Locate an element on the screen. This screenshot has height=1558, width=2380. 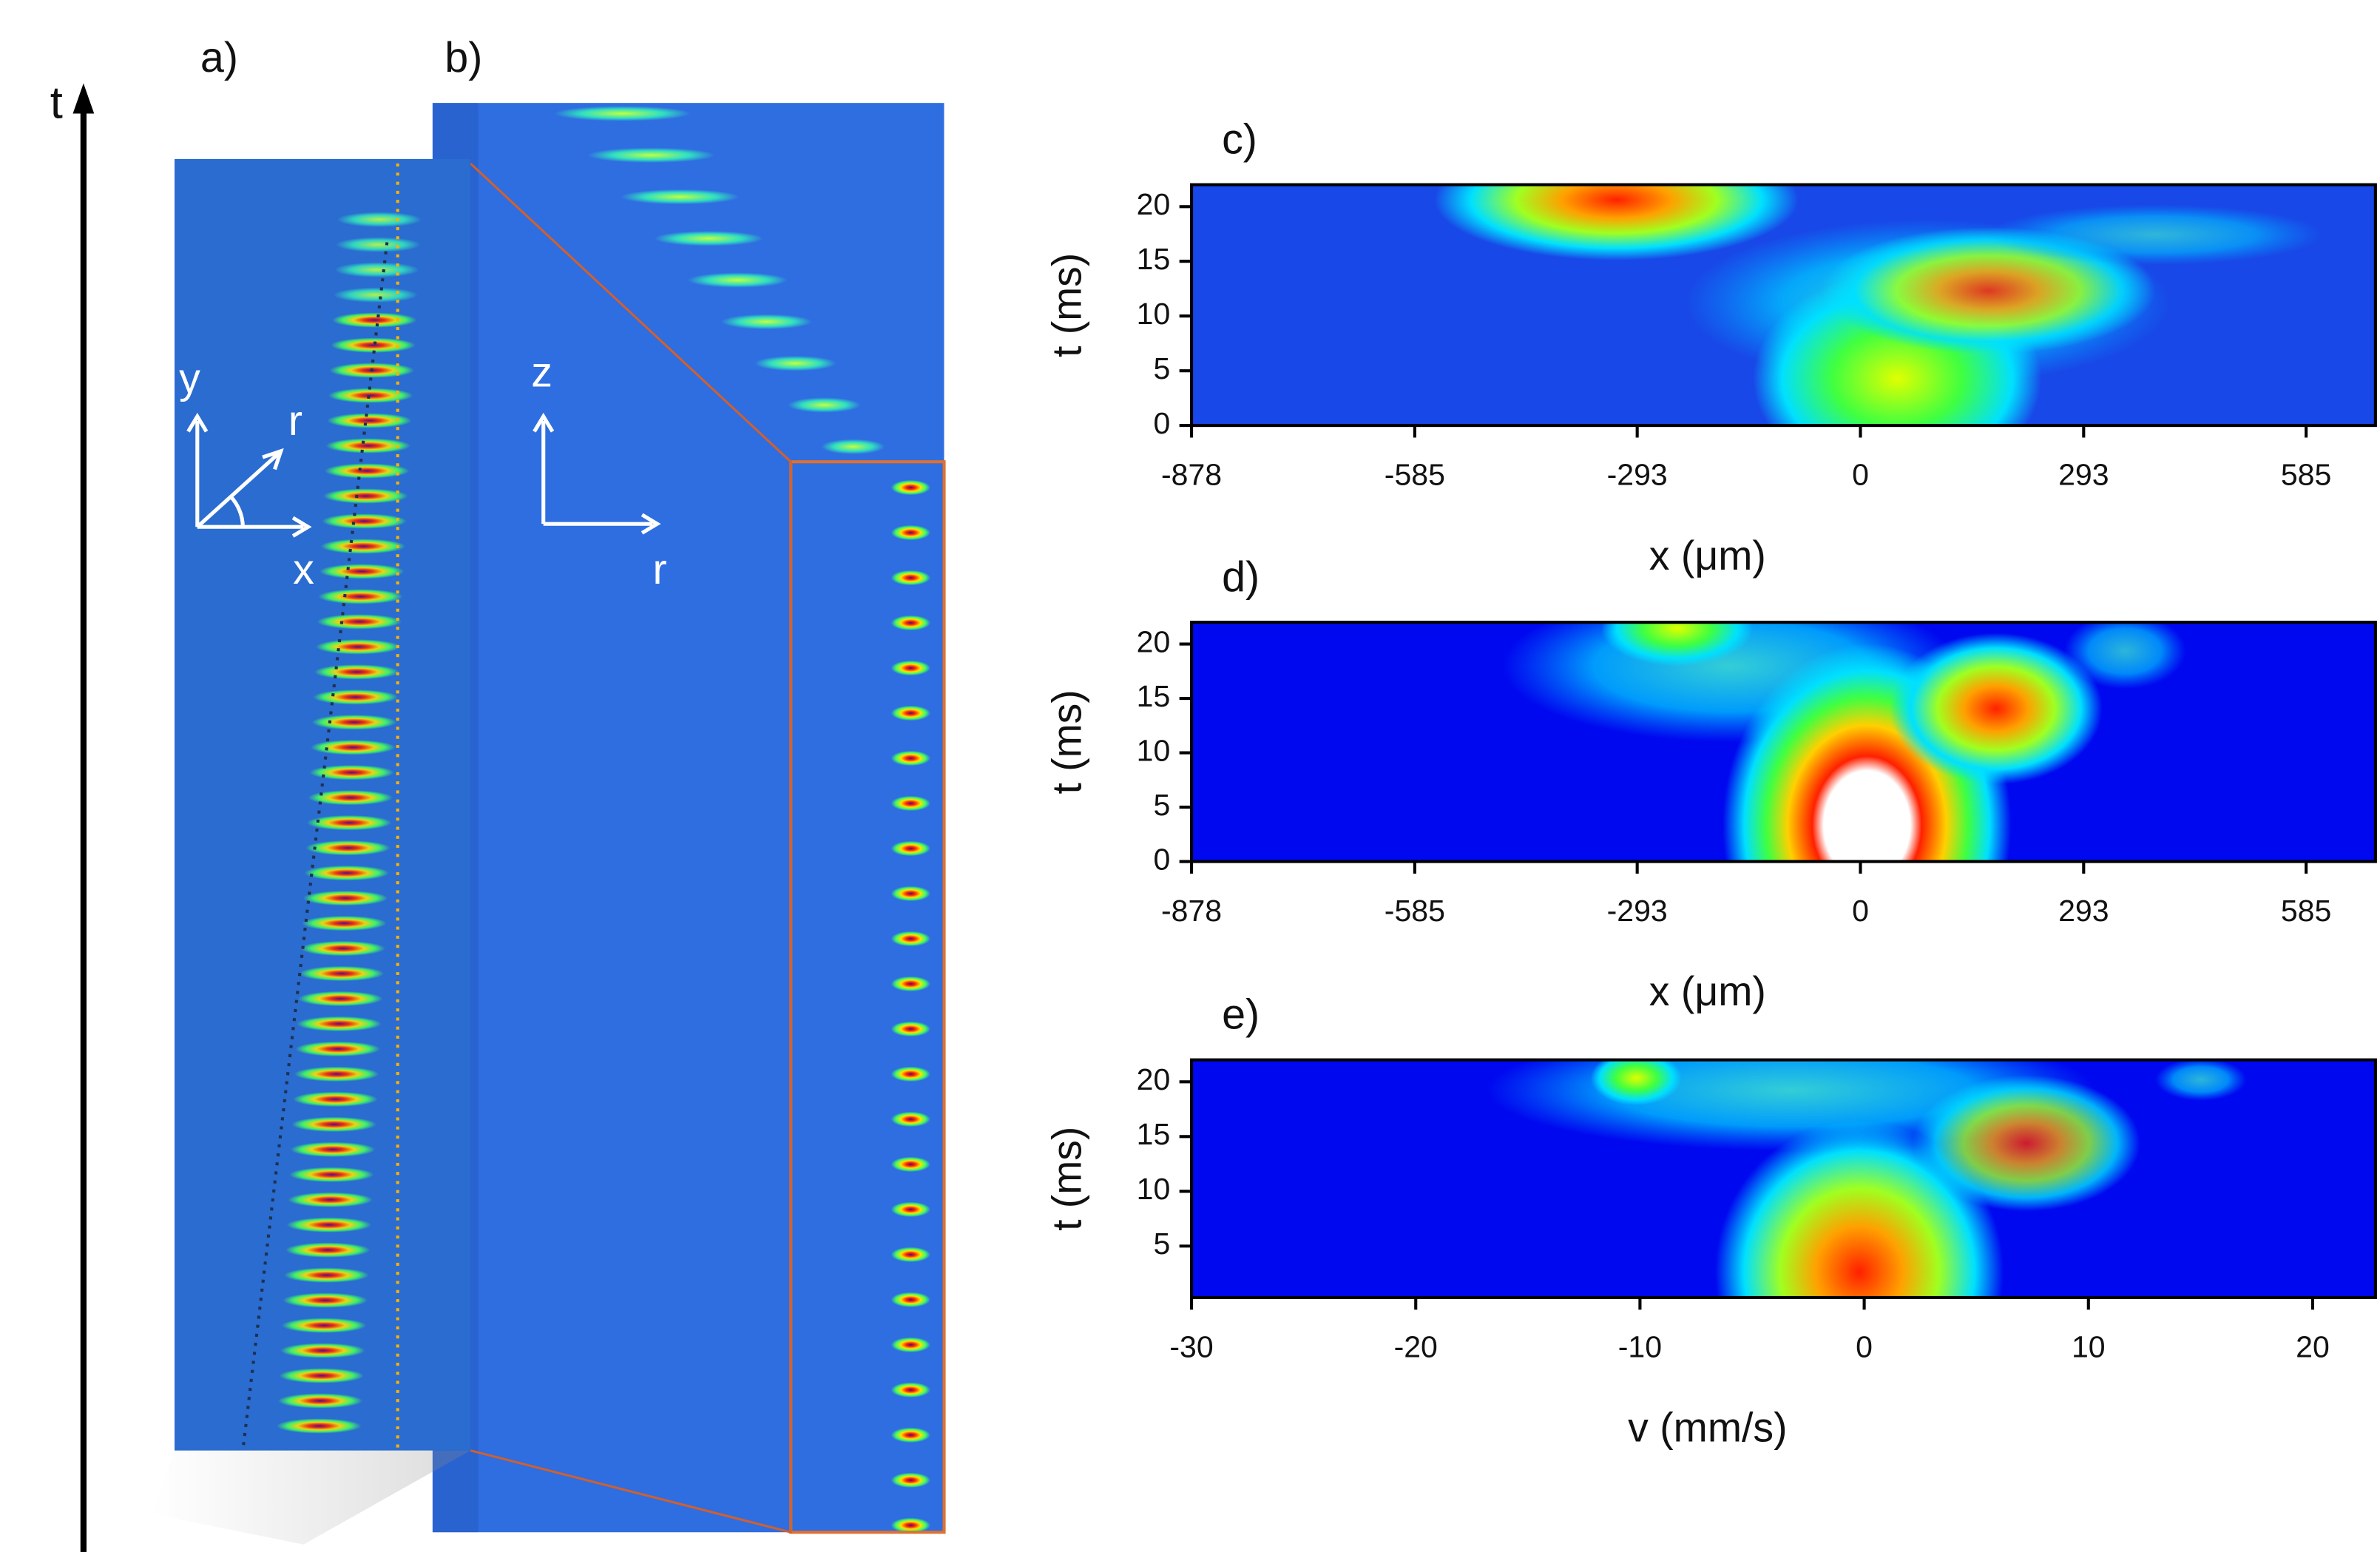
image-a is located at coordinates (323, 805).